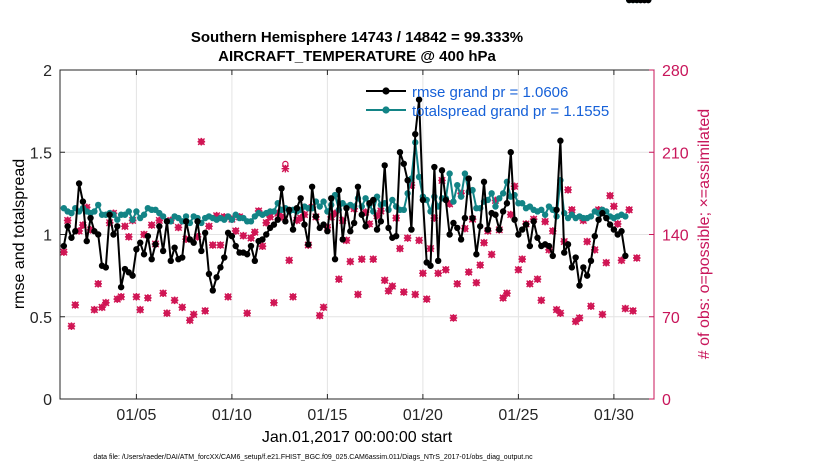 The image size is (830, 470). Describe the element at coordinates (510, 111) in the screenshot. I see `legend-spread-label: totalspread grand pr = 1.1555` at that location.